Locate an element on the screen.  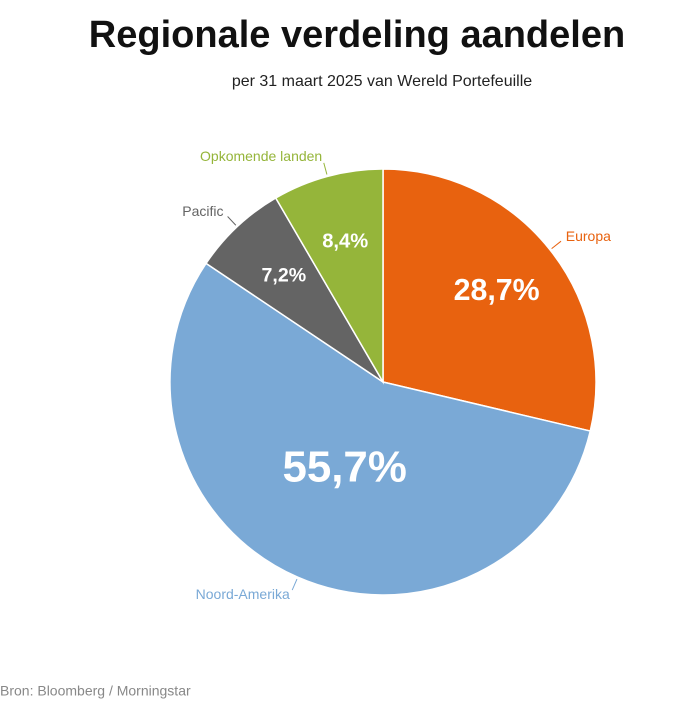
category-label: Opkomende landen is located at coordinates (261, 156).